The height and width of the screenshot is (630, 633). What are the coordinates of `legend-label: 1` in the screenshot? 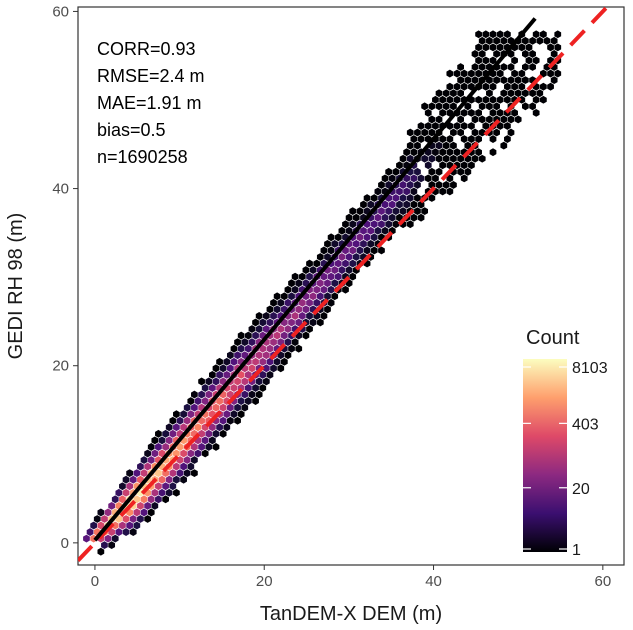 It's located at (576, 550).